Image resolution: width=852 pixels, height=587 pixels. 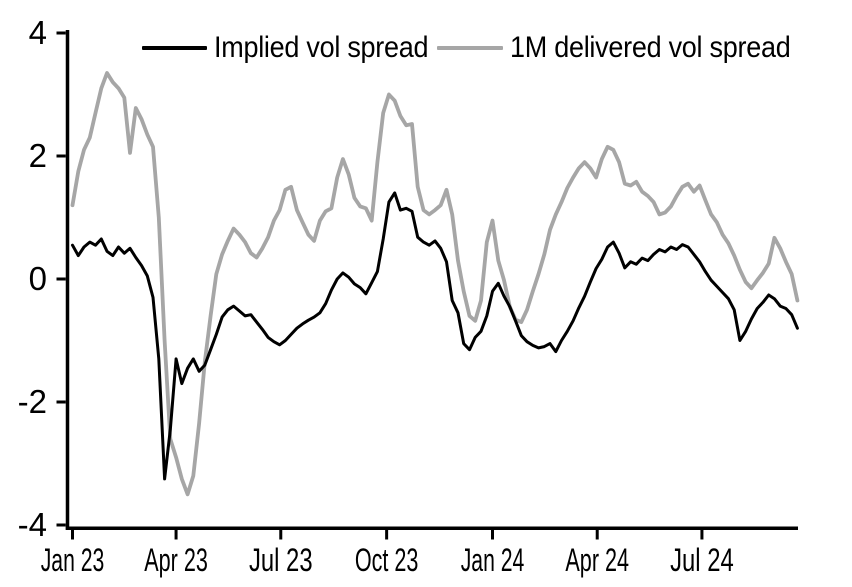 I want to click on x-tick-label: Apr 24, so click(x=597, y=560).